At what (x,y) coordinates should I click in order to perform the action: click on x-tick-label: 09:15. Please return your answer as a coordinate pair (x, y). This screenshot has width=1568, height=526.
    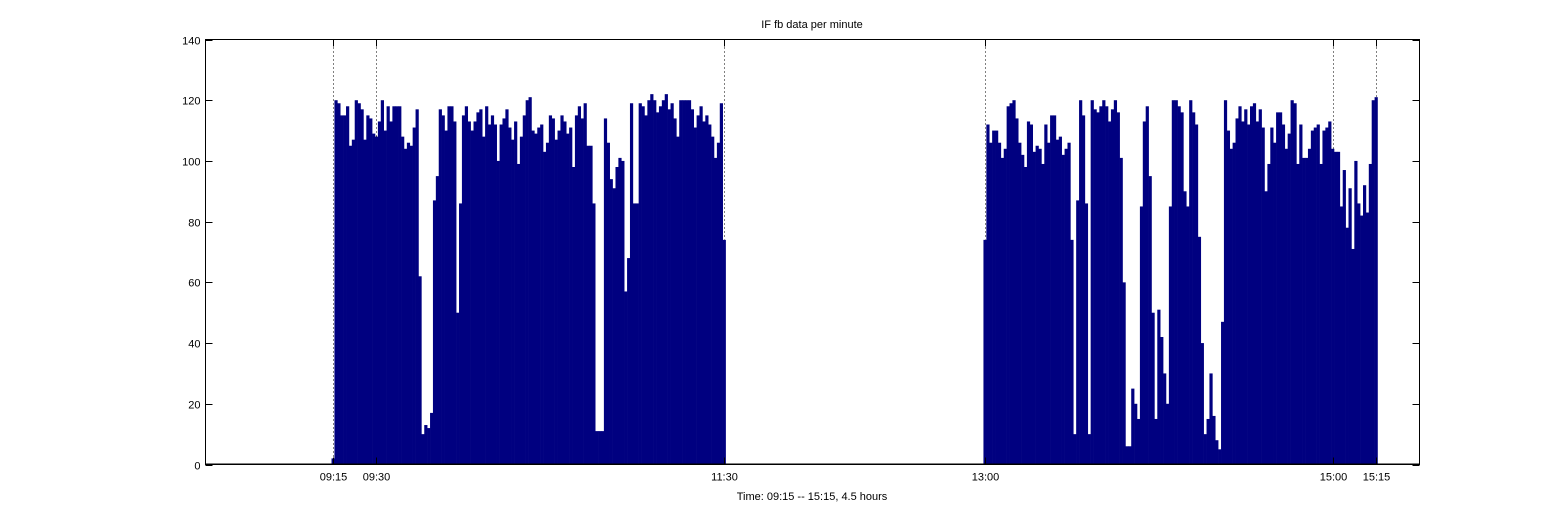
    Looking at the image, I should click on (334, 478).